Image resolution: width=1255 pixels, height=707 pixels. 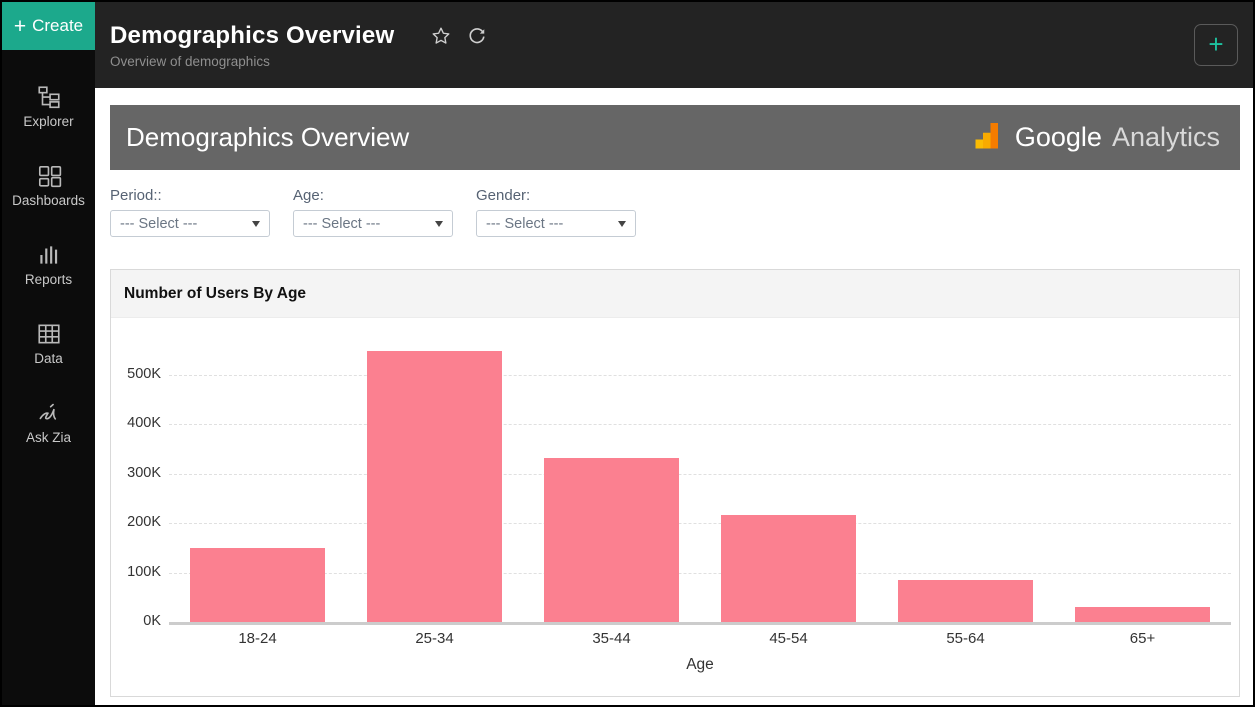 What do you see at coordinates (48, 279) in the screenshot?
I see `sidebar-item-label: Reports` at bounding box center [48, 279].